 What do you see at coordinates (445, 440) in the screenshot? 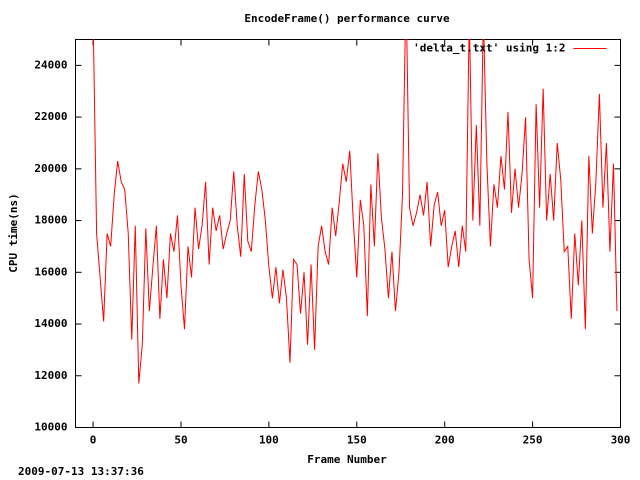
I see `x-tick-label: 200` at bounding box center [445, 440].